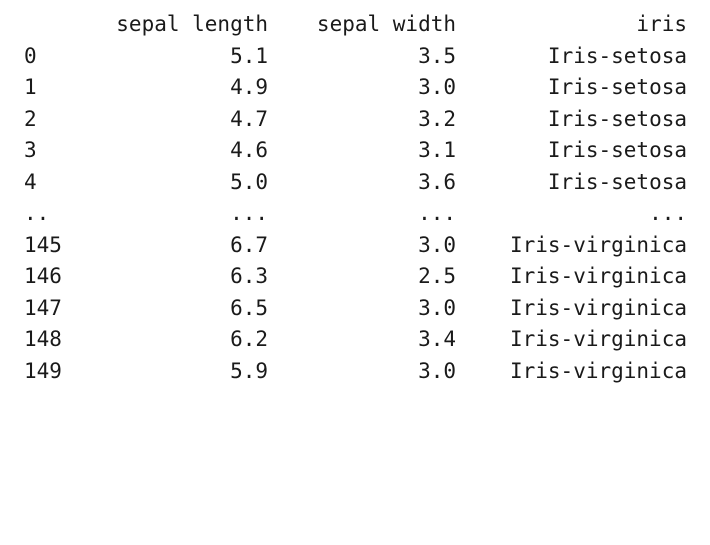 This screenshot has height=545, width=710. Describe the element at coordinates (192, 24) in the screenshot. I see `column-header-sepal-length: sepal length` at that location.